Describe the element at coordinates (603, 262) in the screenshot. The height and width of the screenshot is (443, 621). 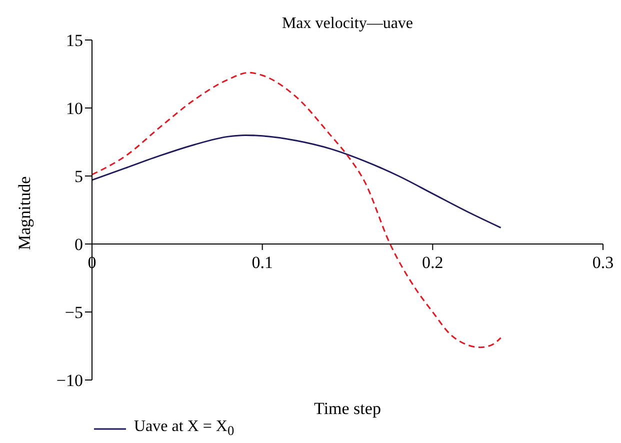
I see `x-tick-label: 0.3` at that location.